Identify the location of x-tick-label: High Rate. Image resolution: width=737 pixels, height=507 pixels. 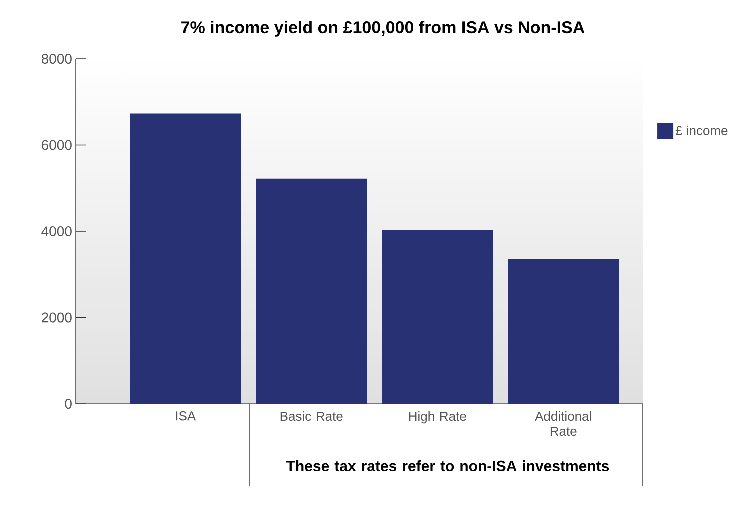
(437, 418).